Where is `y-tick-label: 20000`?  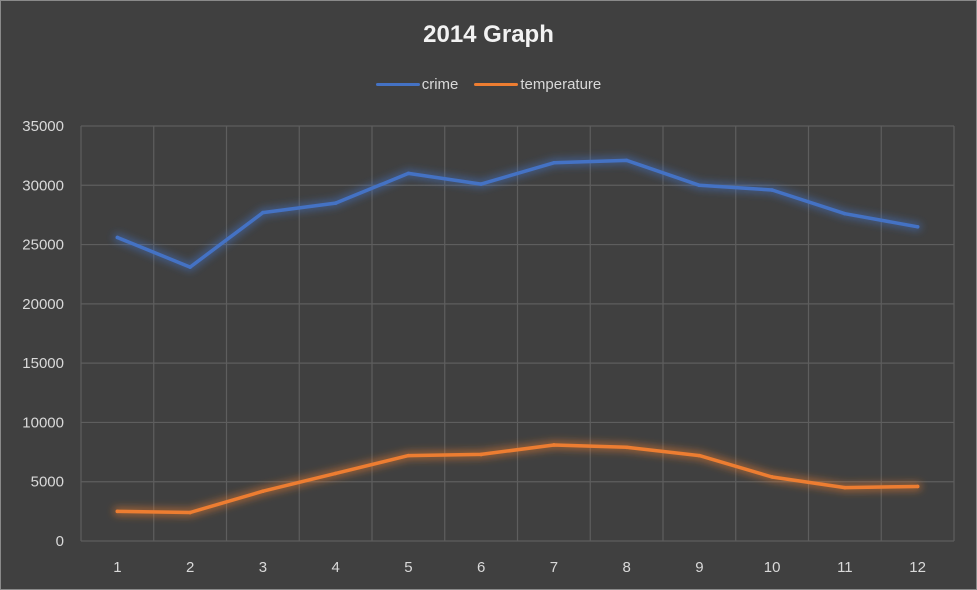
y-tick-label: 20000 is located at coordinates (43, 304).